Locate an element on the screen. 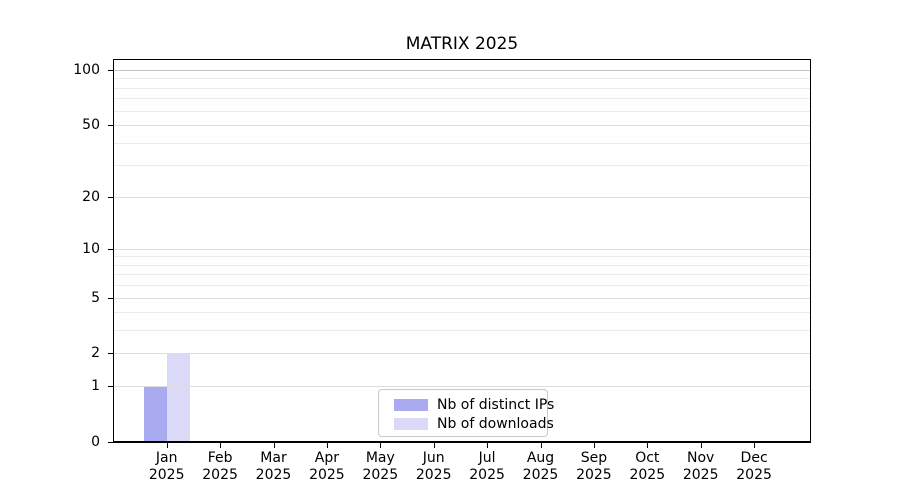  x-tick-month: Oct is located at coordinates (647, 458).